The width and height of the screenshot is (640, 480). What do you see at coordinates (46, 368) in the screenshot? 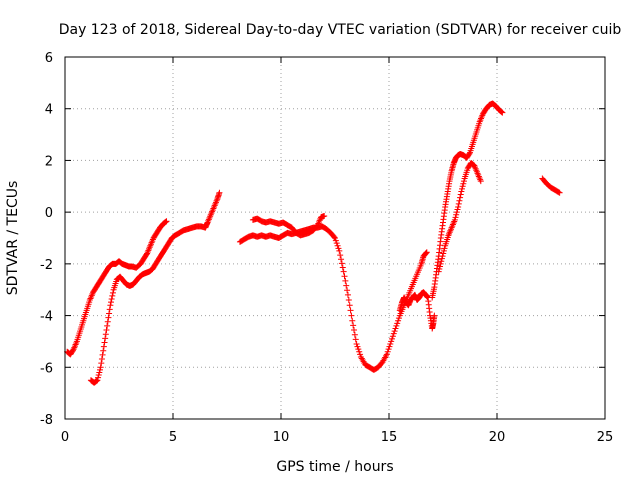
I see `y-tick-label: -6` at bounding box center [46, 368].